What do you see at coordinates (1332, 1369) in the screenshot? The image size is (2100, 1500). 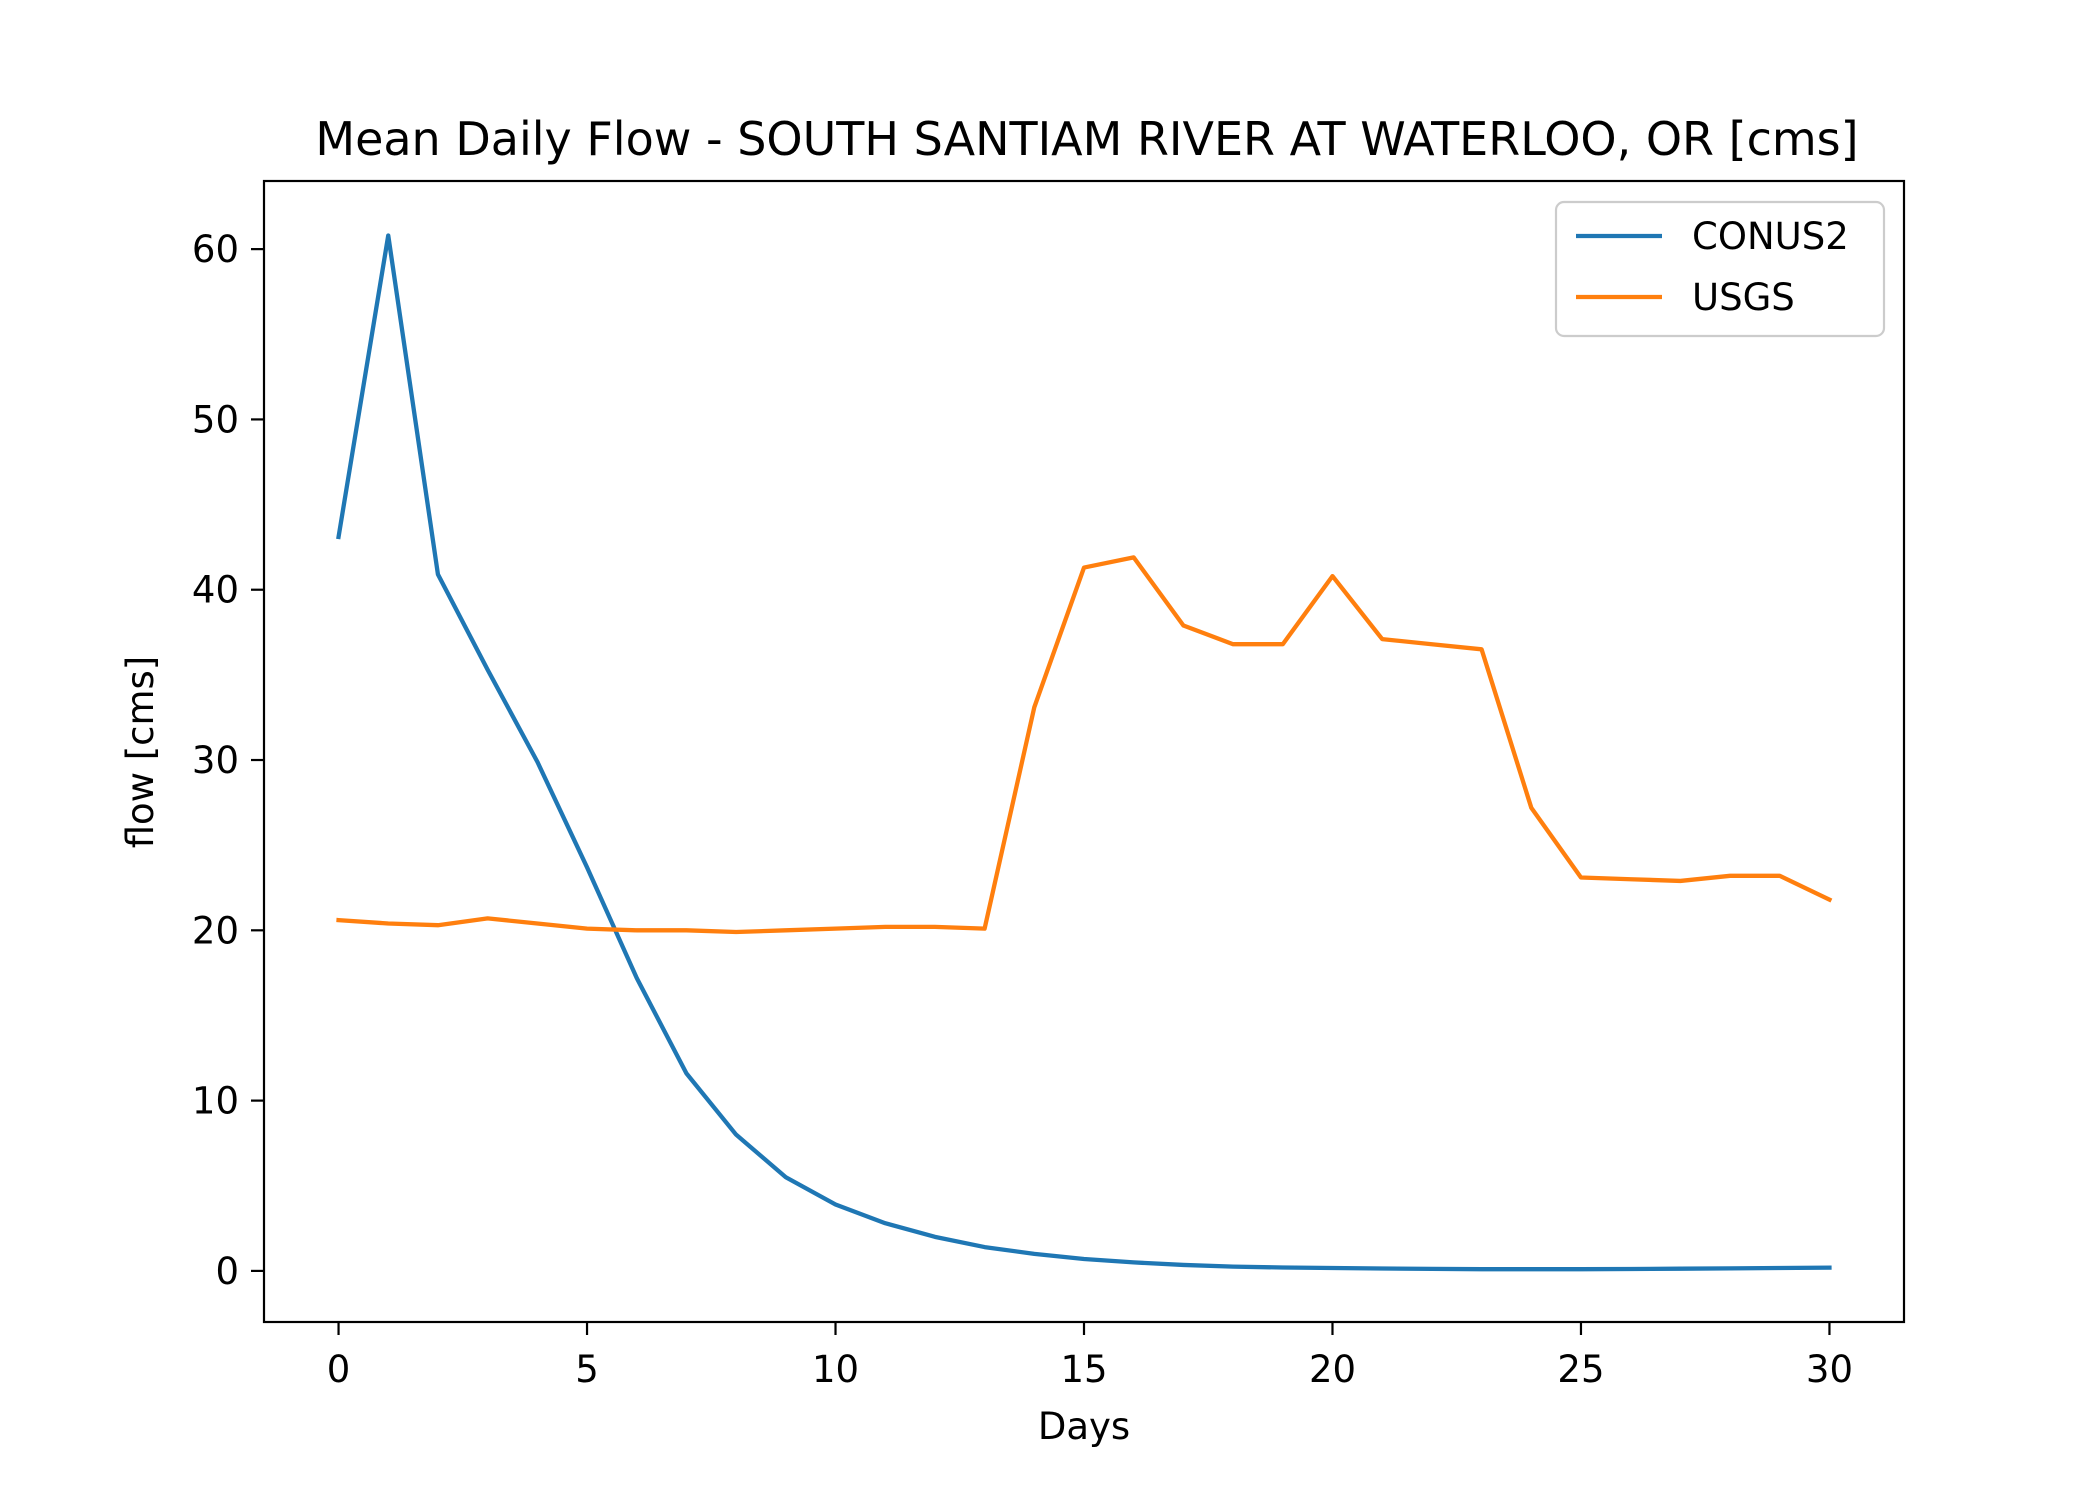 I see `x-tick-label: 20` at bounding box center [1332, 1369].